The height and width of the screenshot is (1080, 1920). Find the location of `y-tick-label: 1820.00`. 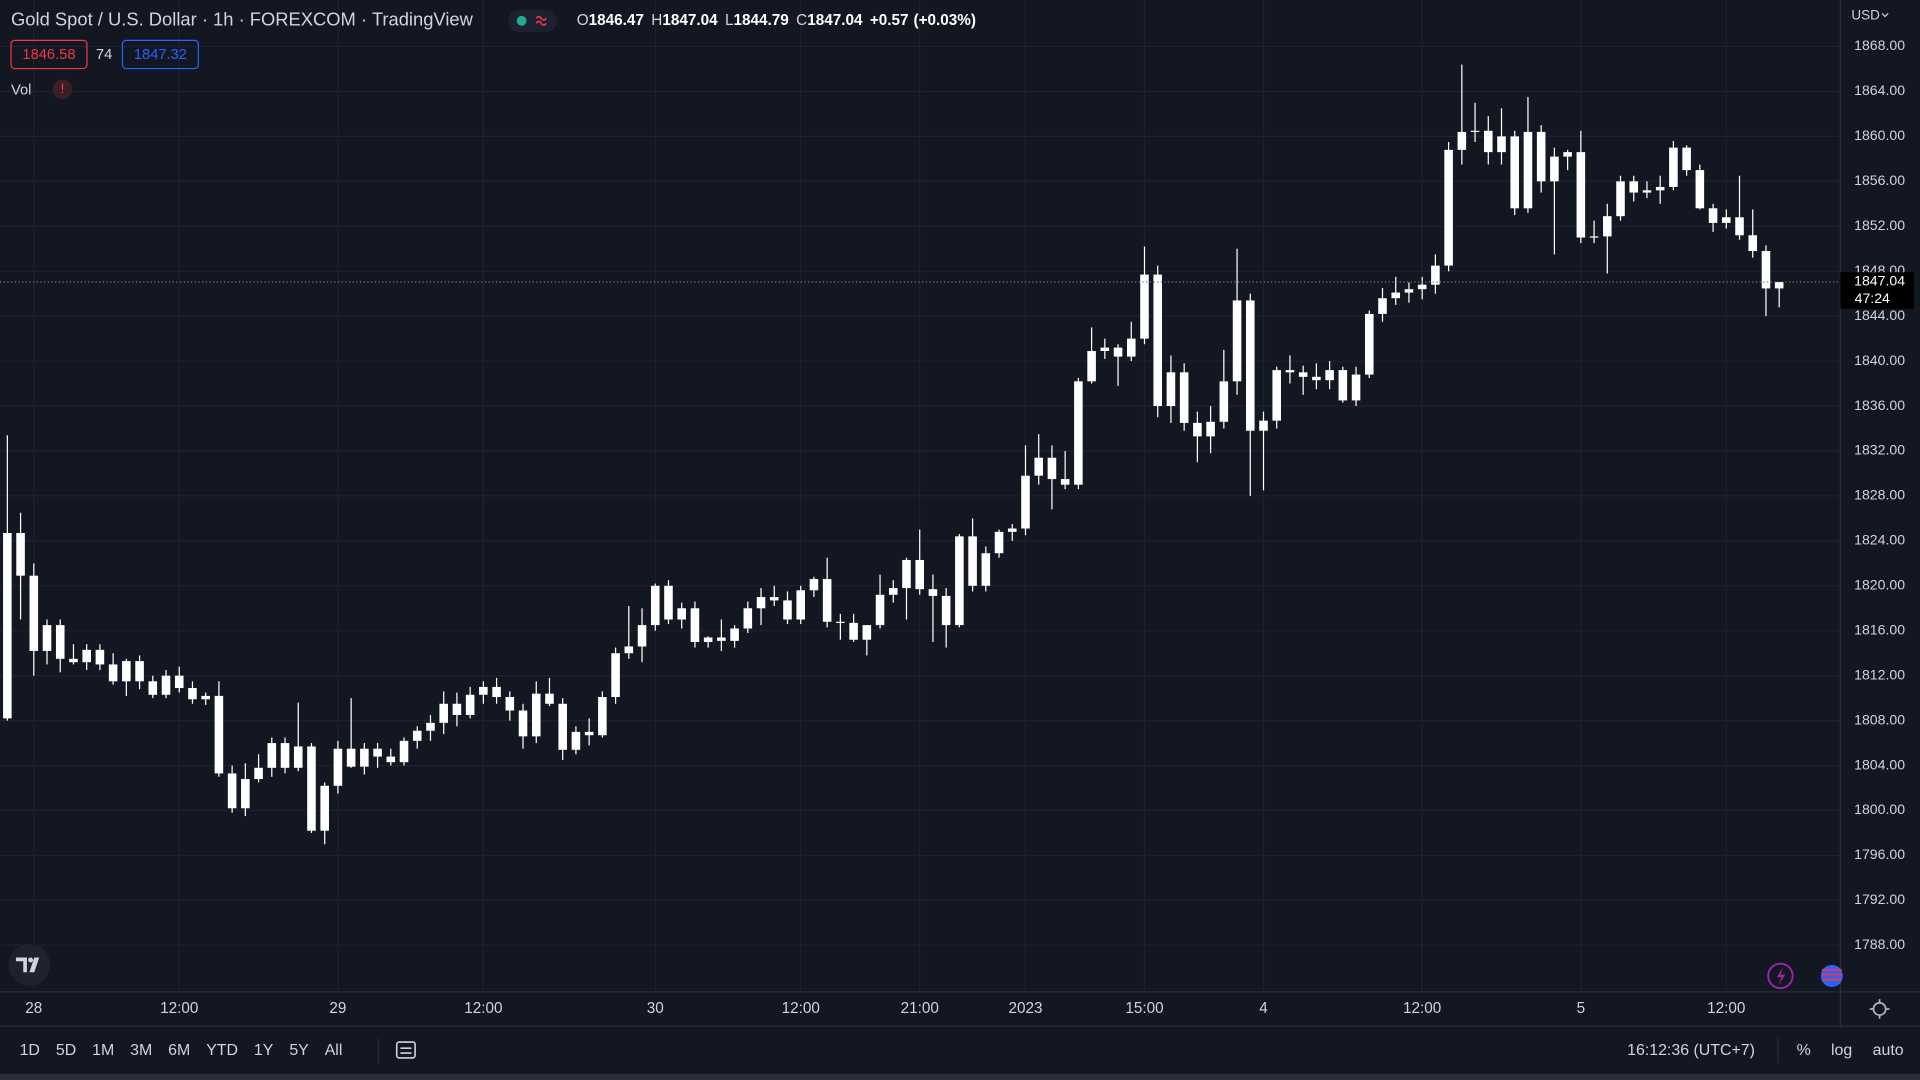

y-tick-label: 1820.00 is located at coordinates (1879, 585).